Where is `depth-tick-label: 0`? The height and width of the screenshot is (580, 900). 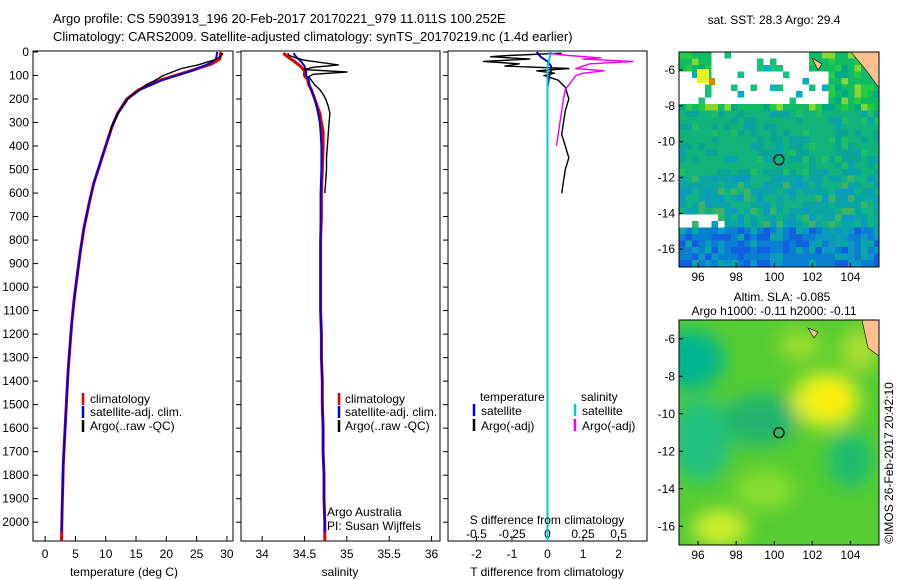 depth-tick-label: 0 is located at coordinates (25, 52).